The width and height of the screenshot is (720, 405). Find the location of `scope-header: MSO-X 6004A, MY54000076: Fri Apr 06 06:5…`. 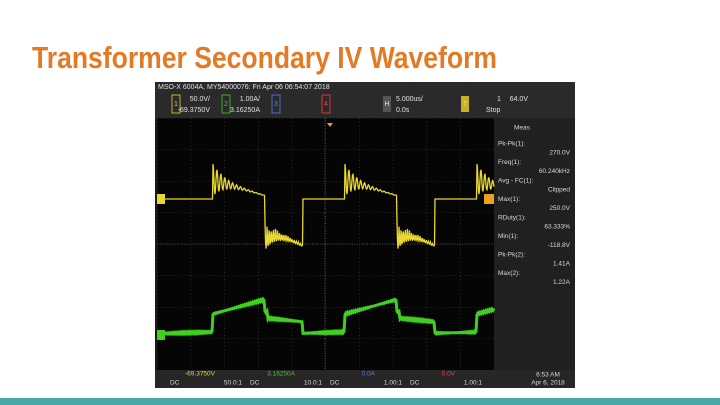

scope-header: MSO-X 6004A, MY54000076: Fri Apr 06 06:5… is located at coordinates (244, 87).